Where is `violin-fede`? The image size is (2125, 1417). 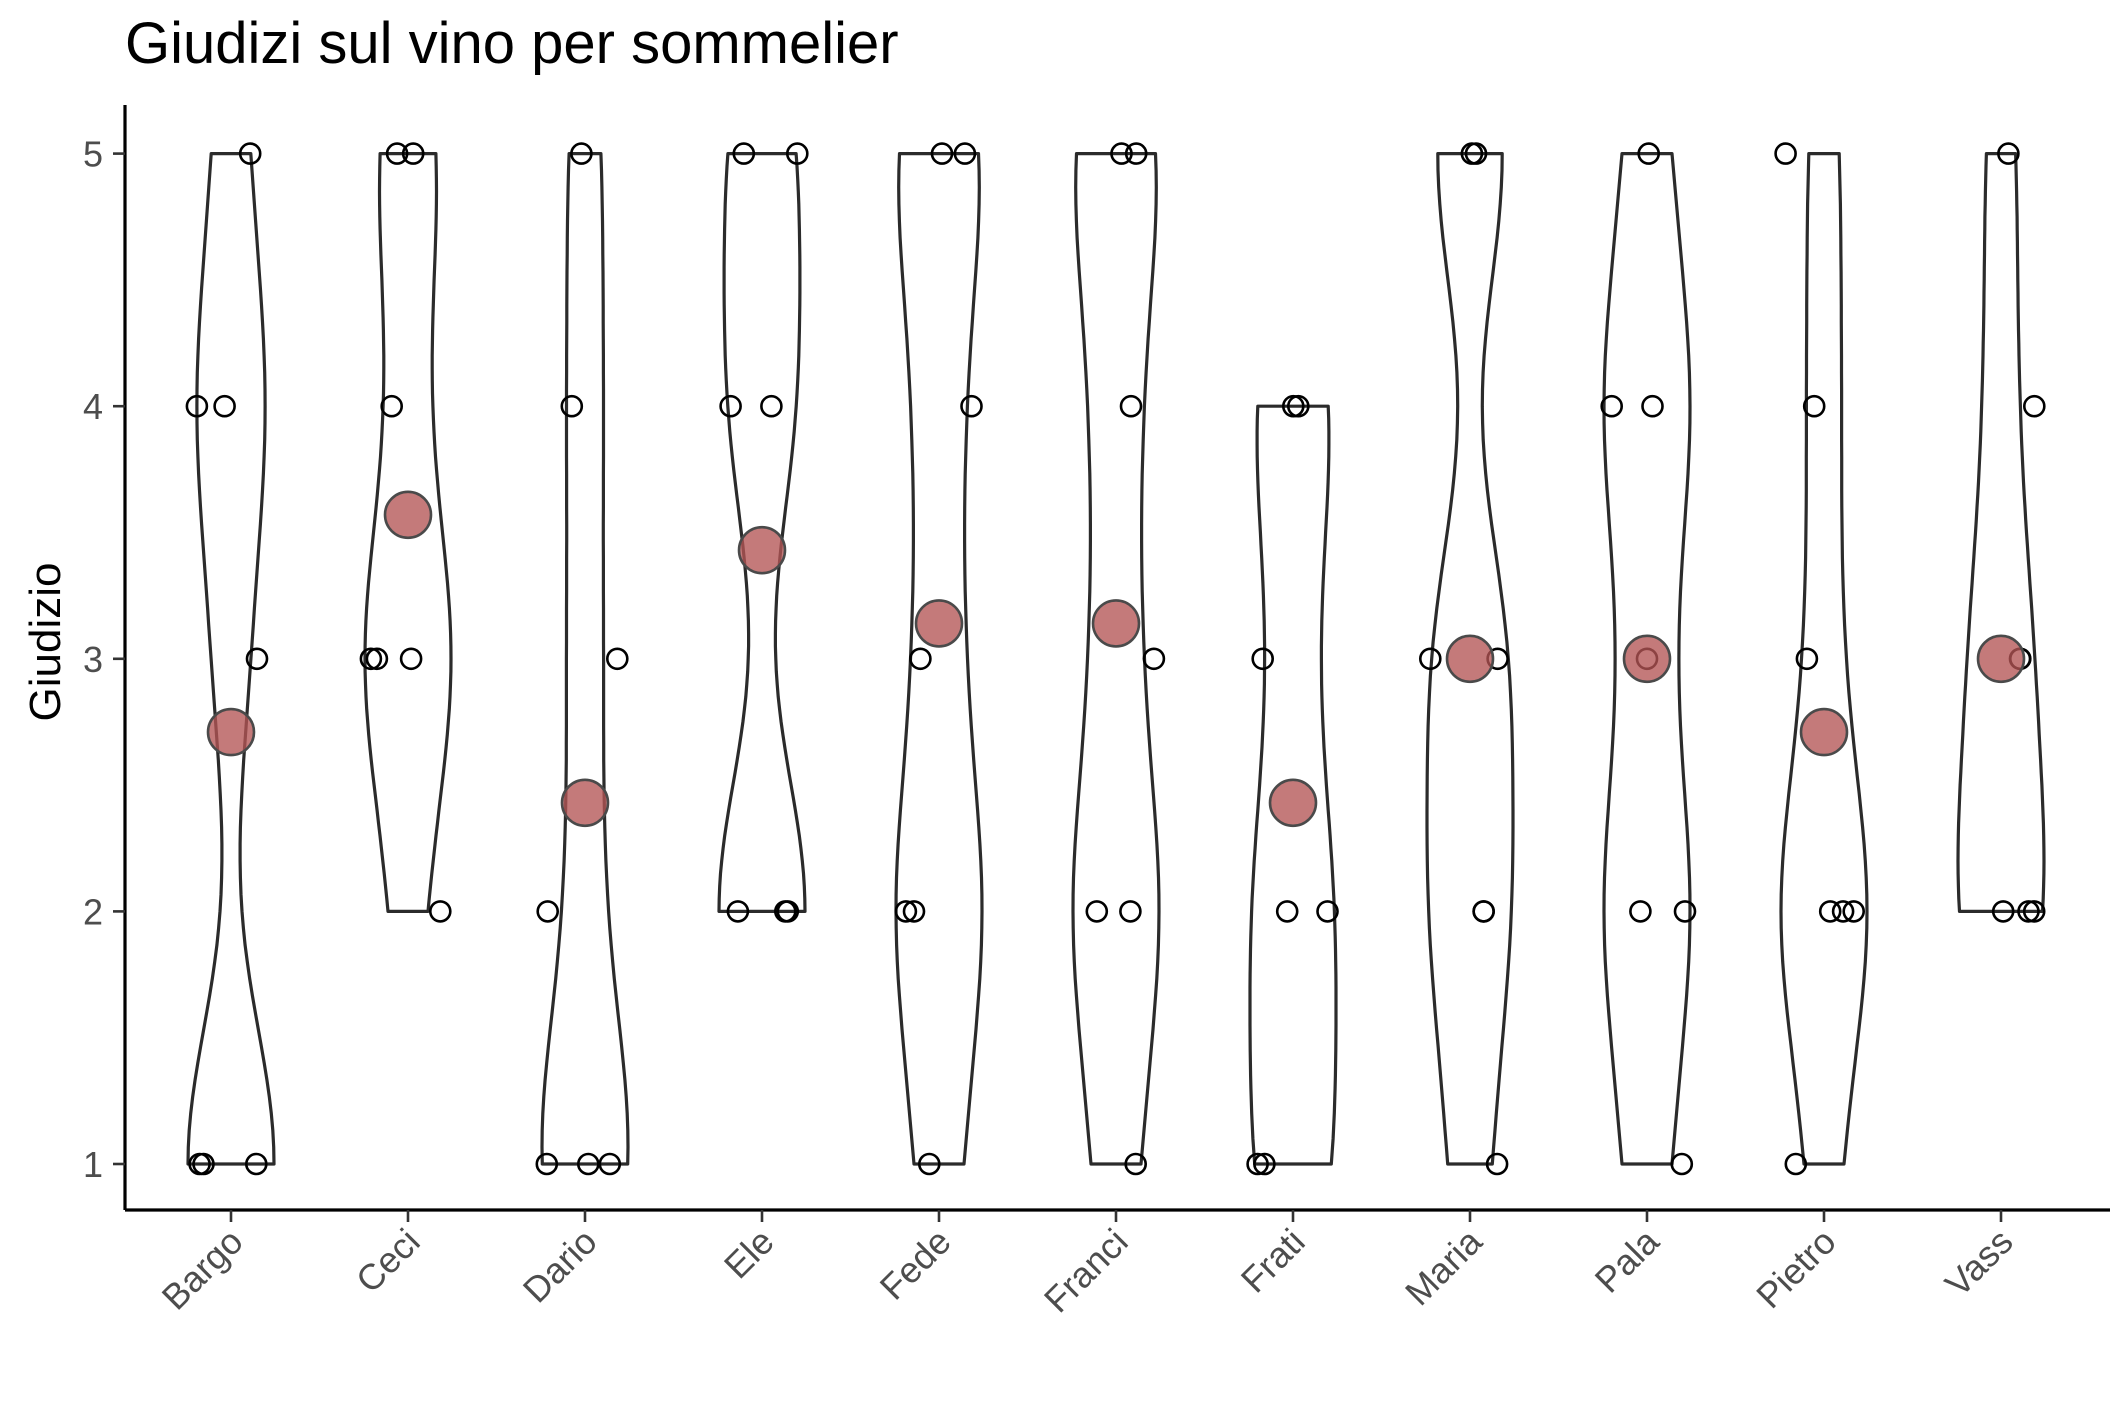
violin-fede is located at coordinates (939, 659).